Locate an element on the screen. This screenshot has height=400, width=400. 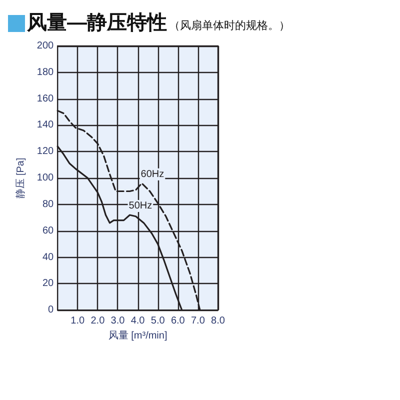
x-tick-label: 2.0 is located at coordinates (98, 321).